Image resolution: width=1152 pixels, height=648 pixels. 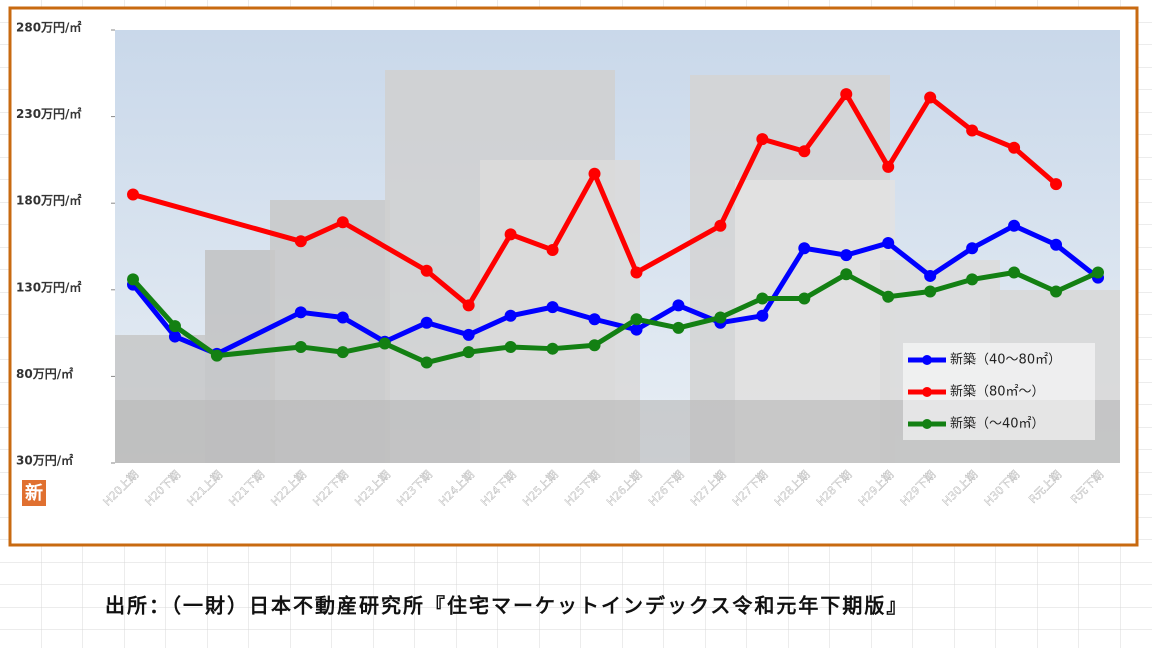 I want to click on y-tick-label: 180万円/㎡, so click(x=48, y=200).